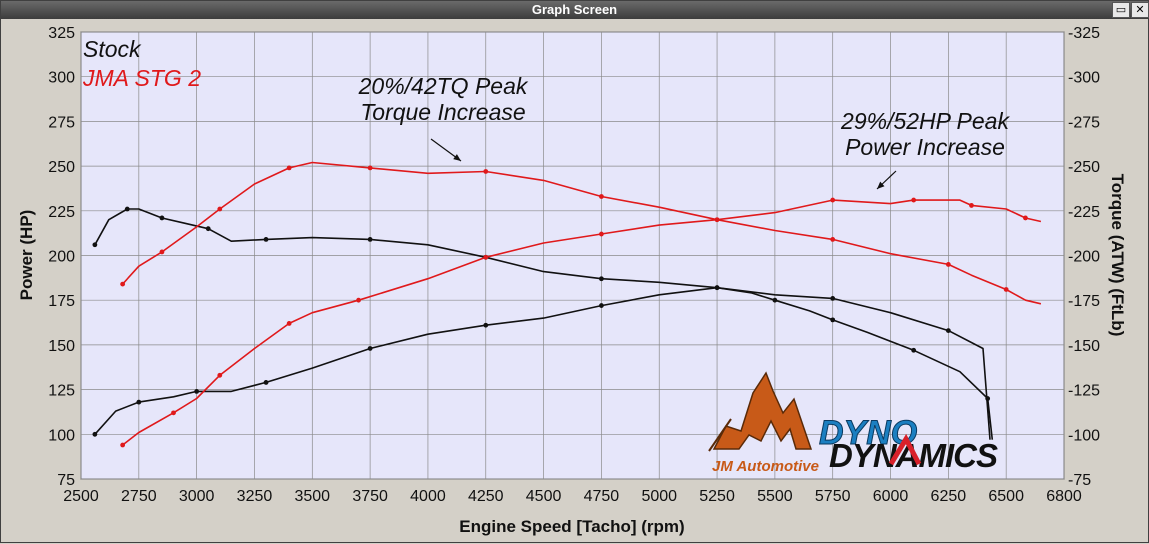 The width and height of the screenshot is (1149, 544). Describe the element at coordinates (1121, 10) in the screenshot. I see `restore-icon: ▭` at that location.